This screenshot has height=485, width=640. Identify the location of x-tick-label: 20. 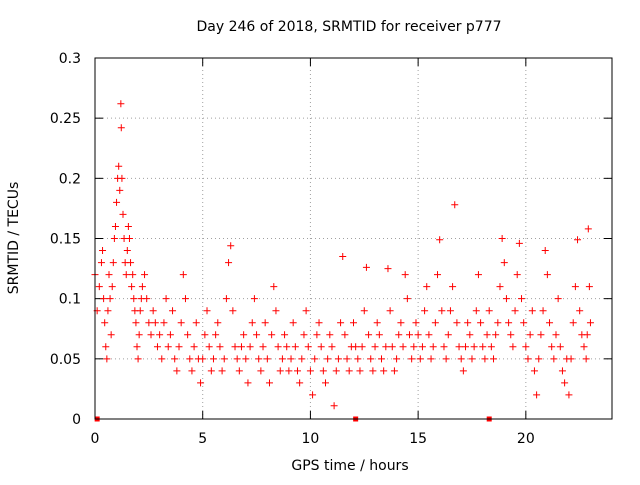
(526, 439).